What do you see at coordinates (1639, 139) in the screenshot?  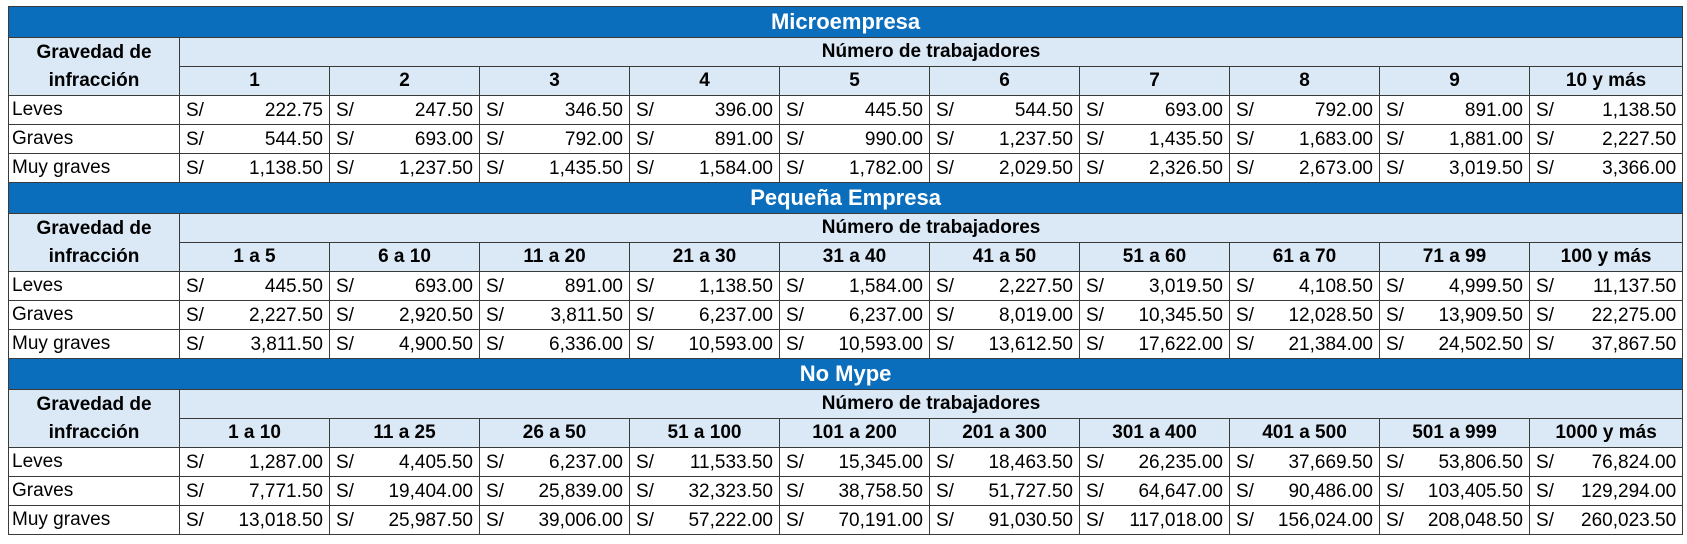 I see `fine-amount: 2,227.50` at bounding box center [1639, 139].